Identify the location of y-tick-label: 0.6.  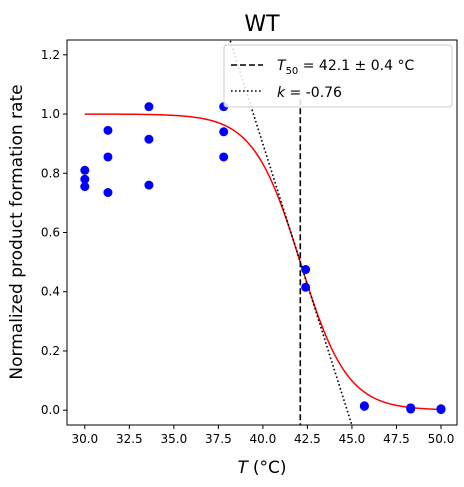
(50, 233).